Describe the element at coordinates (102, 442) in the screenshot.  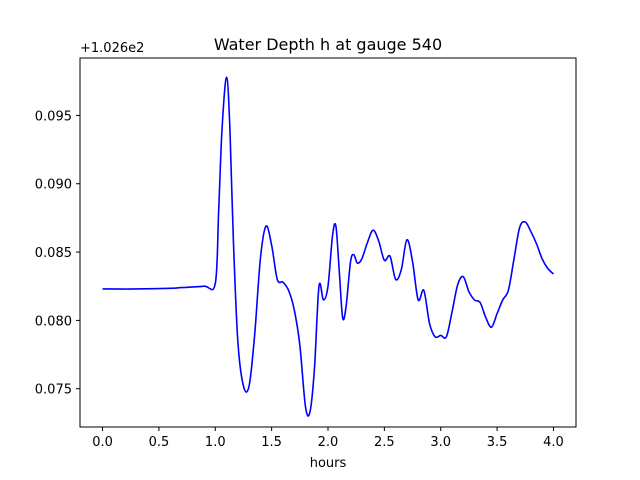
I see `x-tick-label: 0.0` at that location.